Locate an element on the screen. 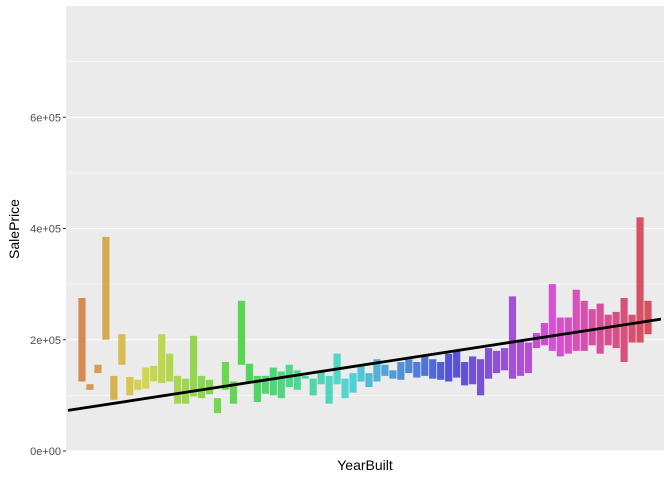 The width and height of the screenshot is (672, 480). y-tick-label: 2e+05 is located at coordinates (45, 341).